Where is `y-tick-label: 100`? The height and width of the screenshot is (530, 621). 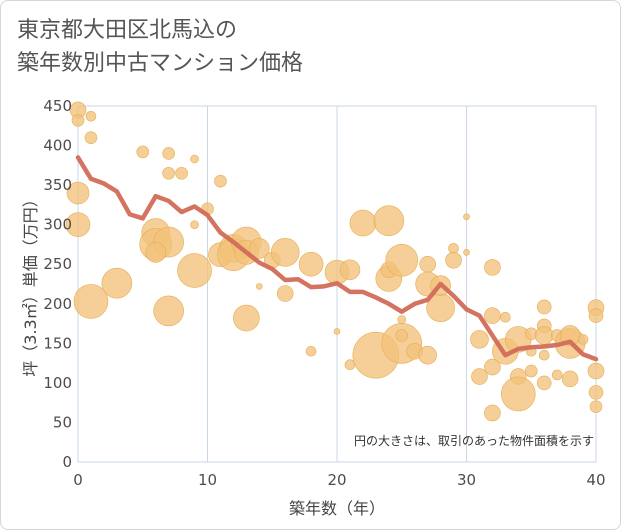 y-tick-label: 100 is located at coordinates (57, 383).